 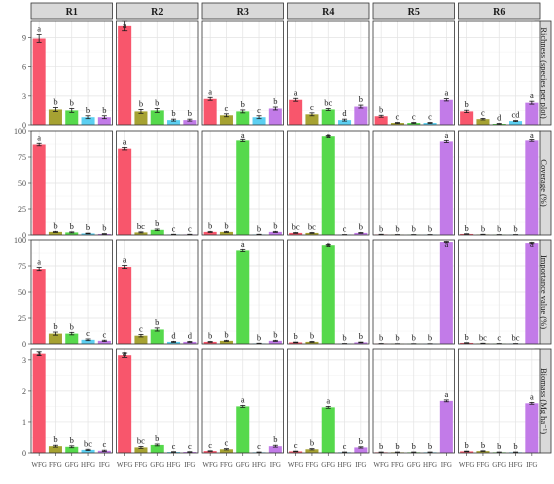 What do you see at coordinates (24, 360) in the screenshot?
I see `y-tick-label: 3` at bounding box center [24, 360].